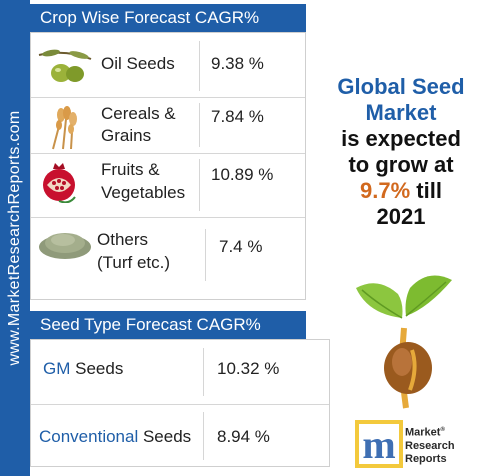 The image size is (486, 476). Describe the element at coordinates (426, 458) in the screenshot. I see `logo-line3: Reports` at that location.